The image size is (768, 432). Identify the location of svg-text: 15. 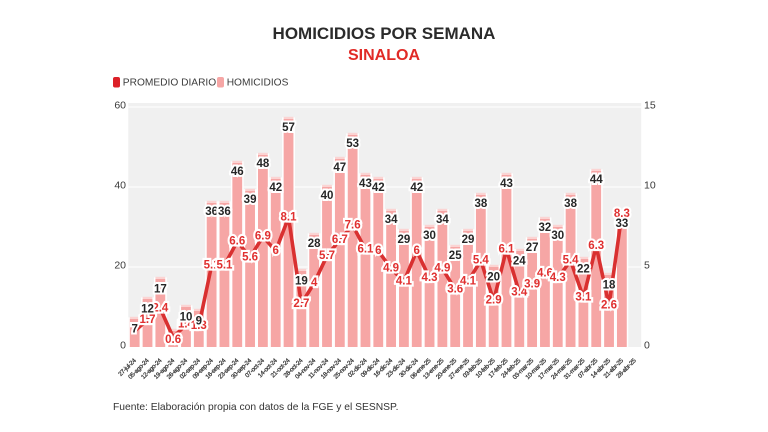
(650, 106).